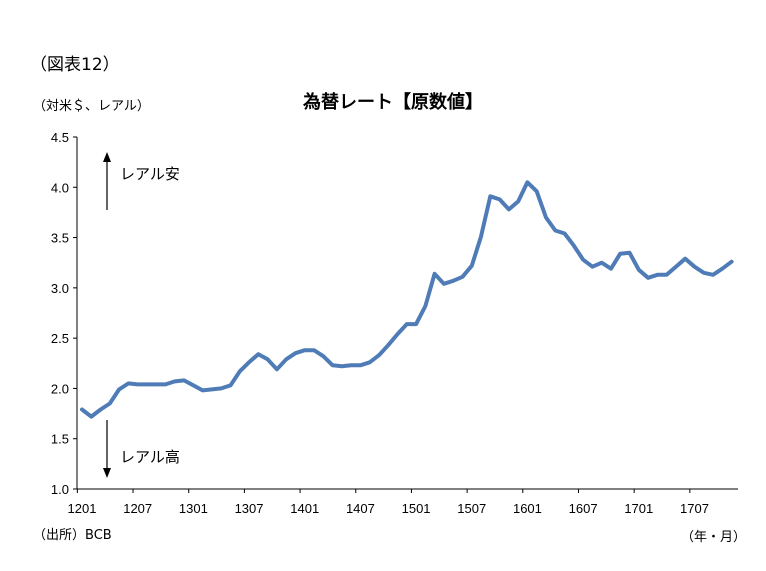 The height and width of the screenshot is (571, 766). Describe the element at coordinates (60, 388) in the screenshot. I see `y-tick-label: 2.0` at that location.